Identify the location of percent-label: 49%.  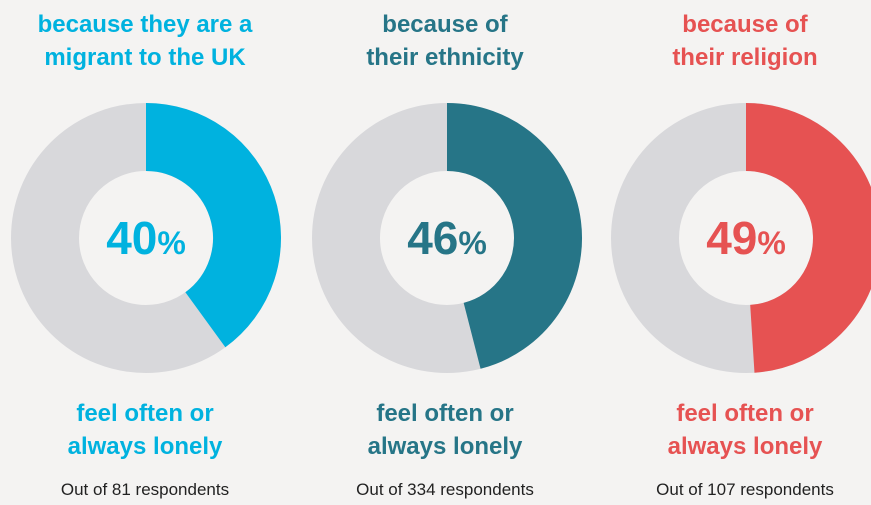
(740, 244).